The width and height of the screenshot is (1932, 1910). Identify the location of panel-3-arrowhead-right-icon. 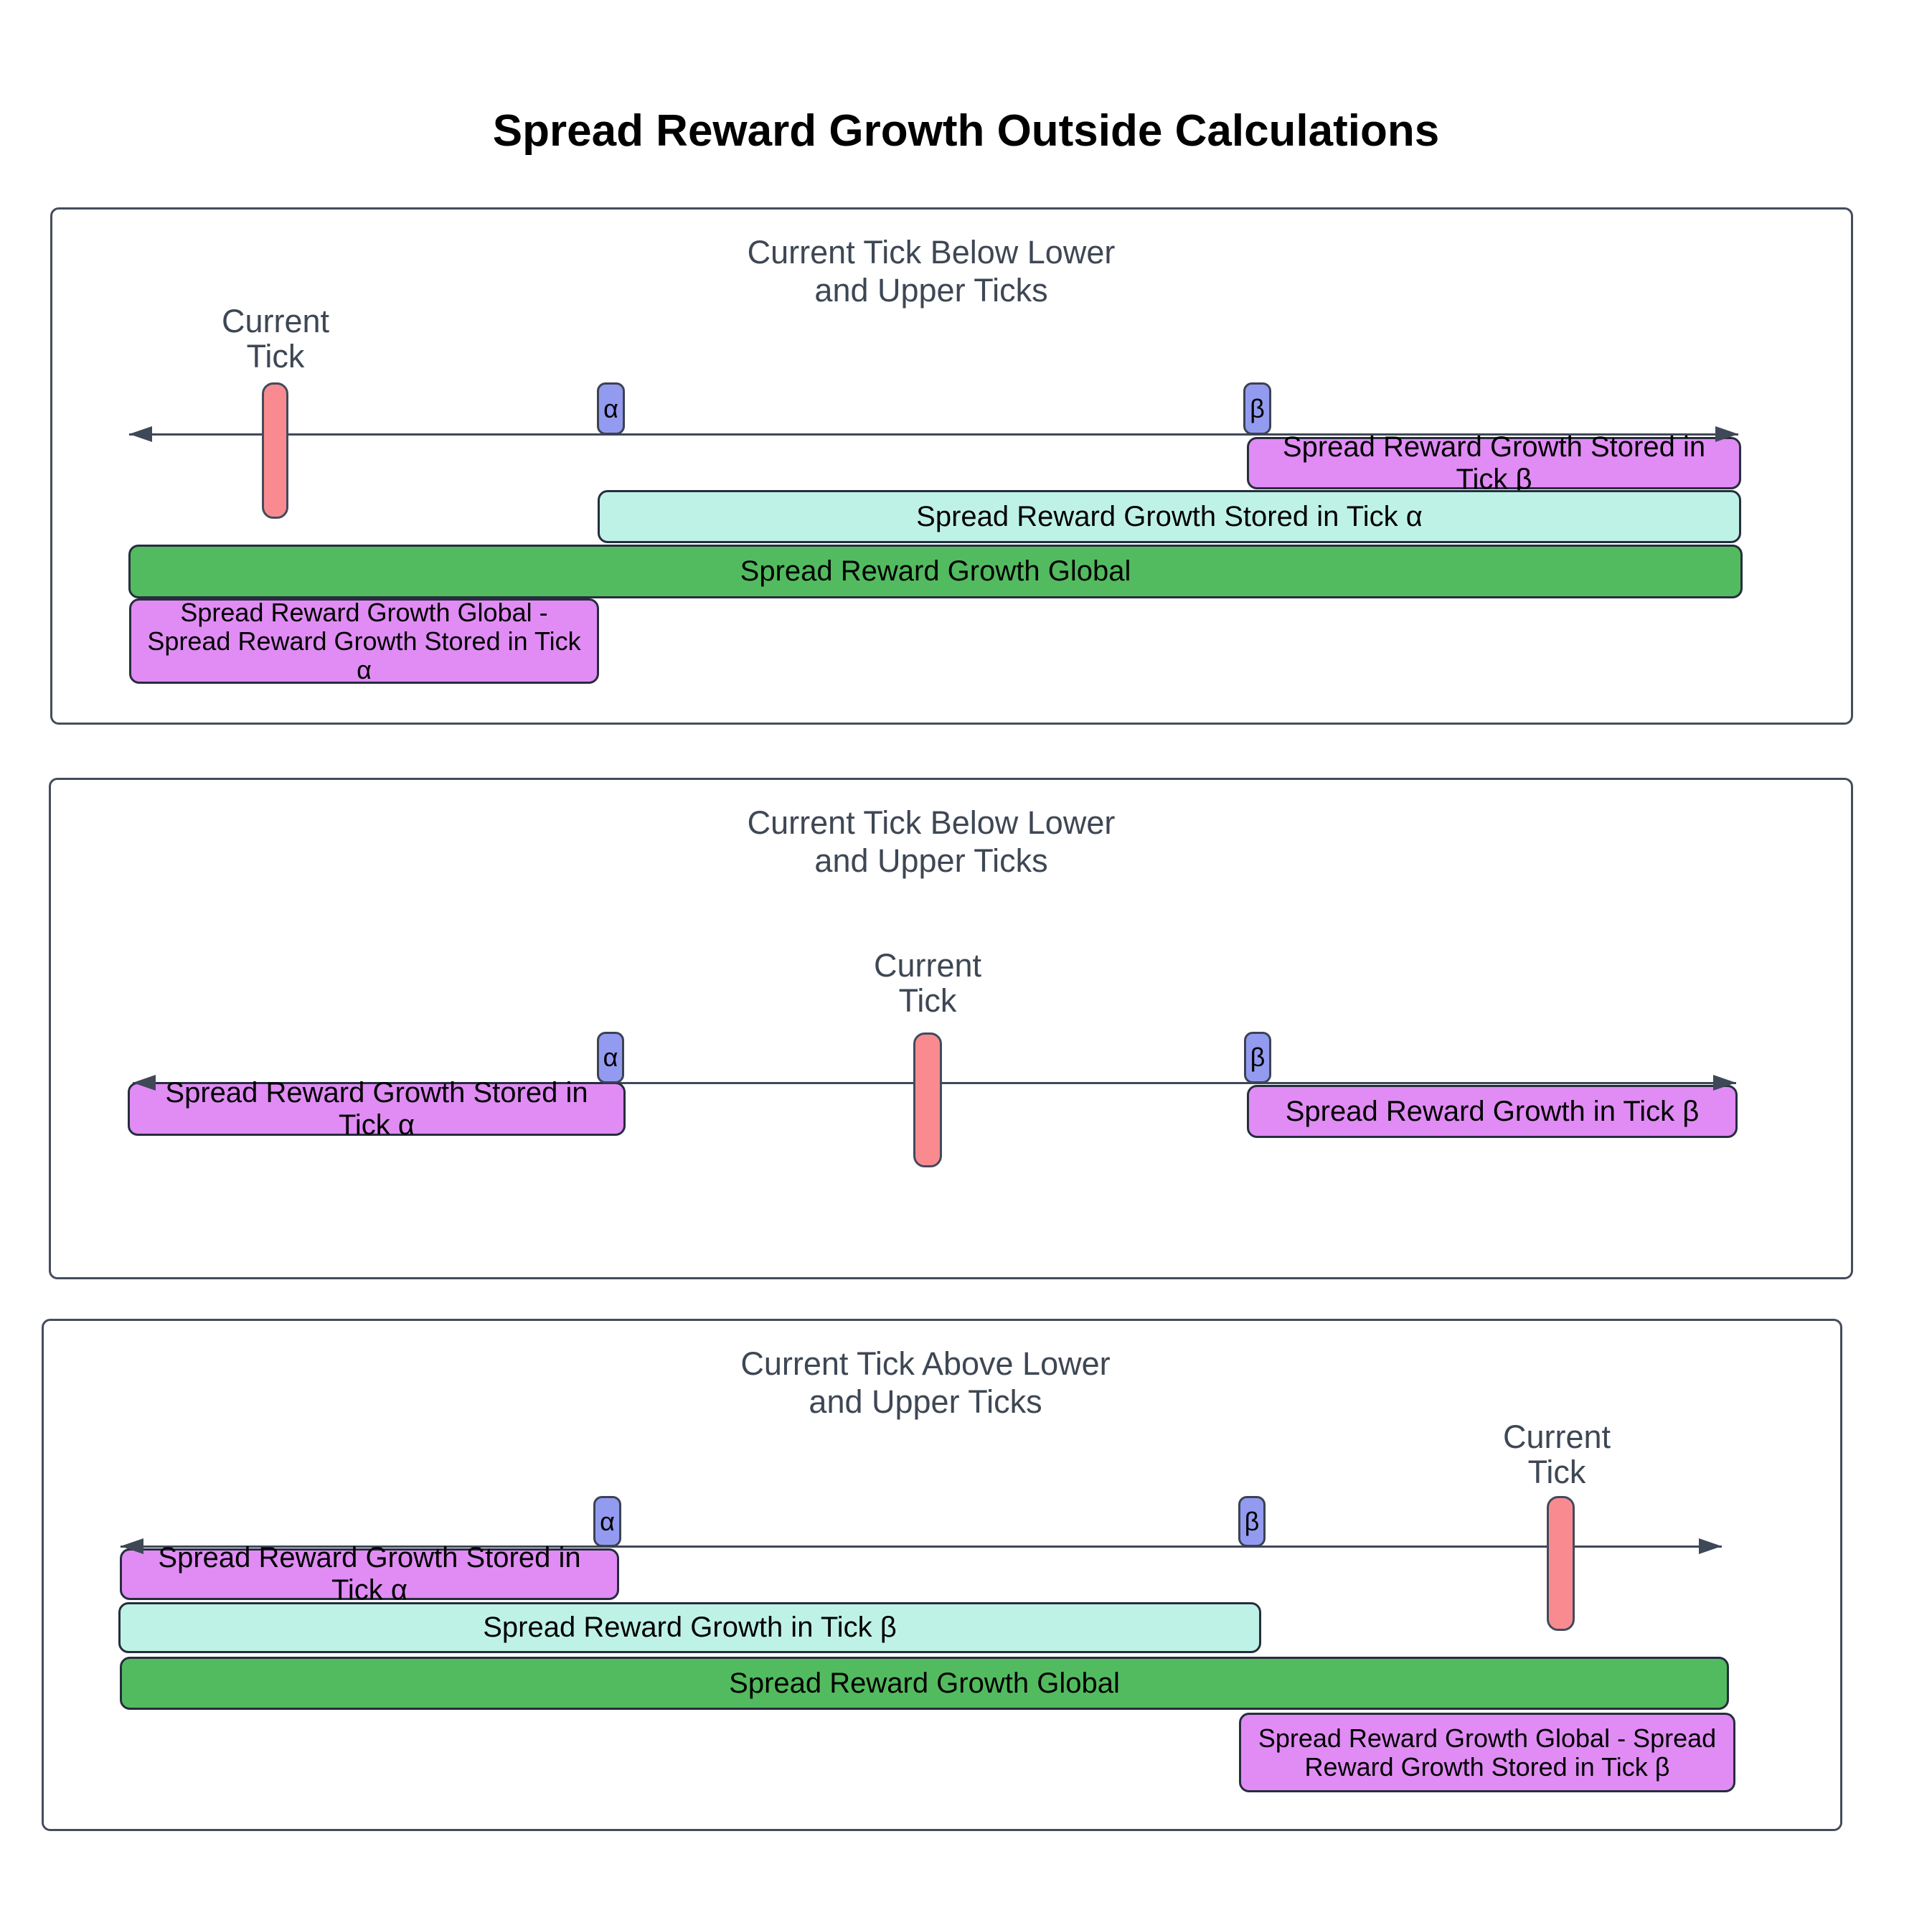
(1711, 1546).